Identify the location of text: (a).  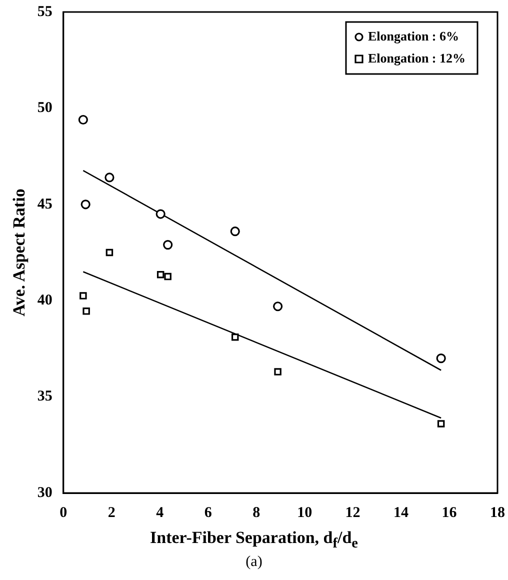
(254, 562).